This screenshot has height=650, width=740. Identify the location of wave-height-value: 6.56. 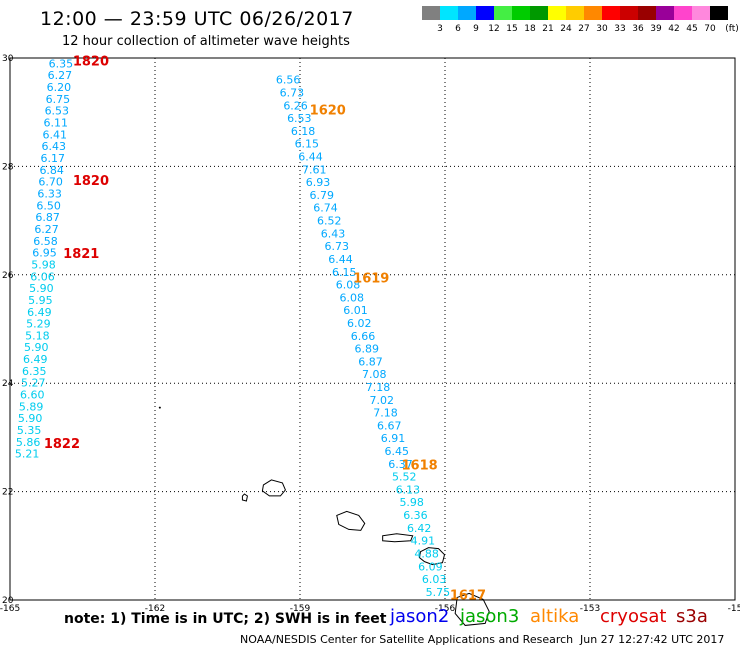
(288, 80).